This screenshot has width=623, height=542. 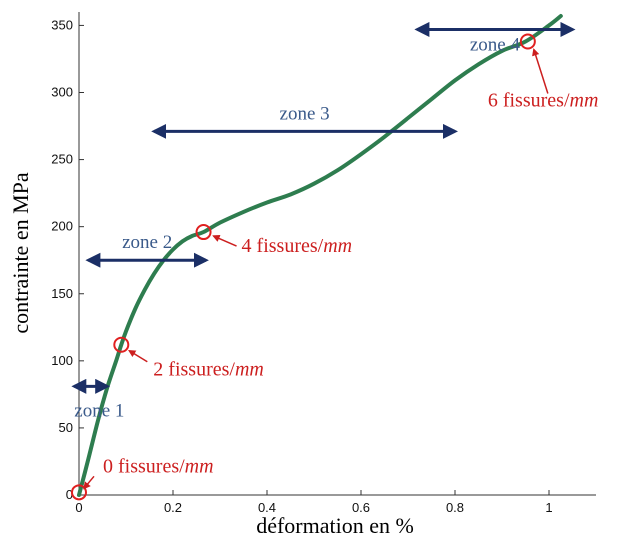 I want to click on annotation-label: 0 fissures/mm, so click(x=158, y=466).